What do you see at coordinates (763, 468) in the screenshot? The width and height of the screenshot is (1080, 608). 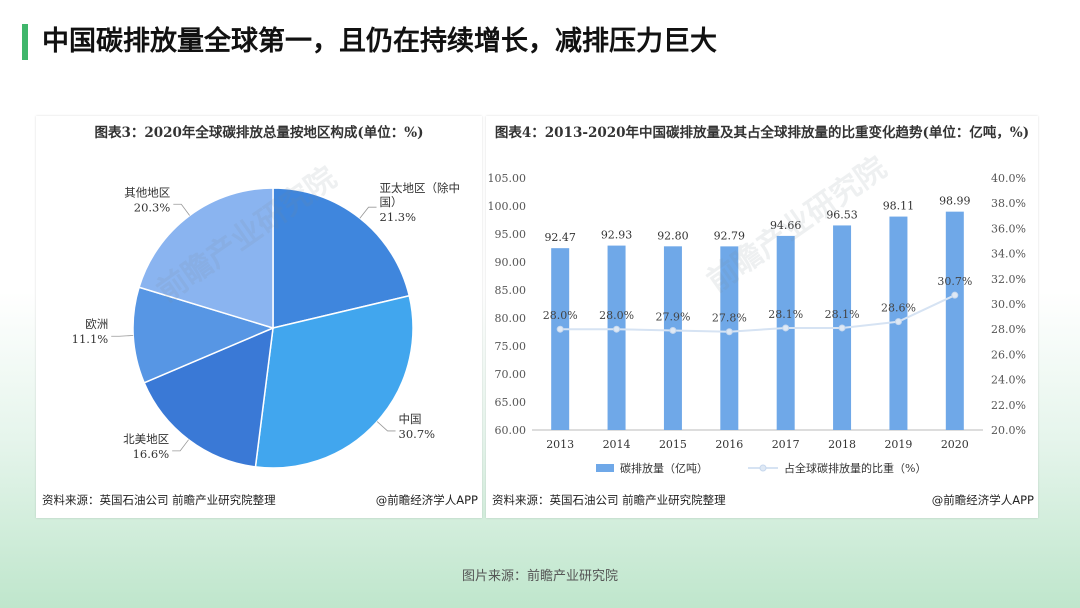 I see `legend-line-marker` at bounding box center [763, 468].